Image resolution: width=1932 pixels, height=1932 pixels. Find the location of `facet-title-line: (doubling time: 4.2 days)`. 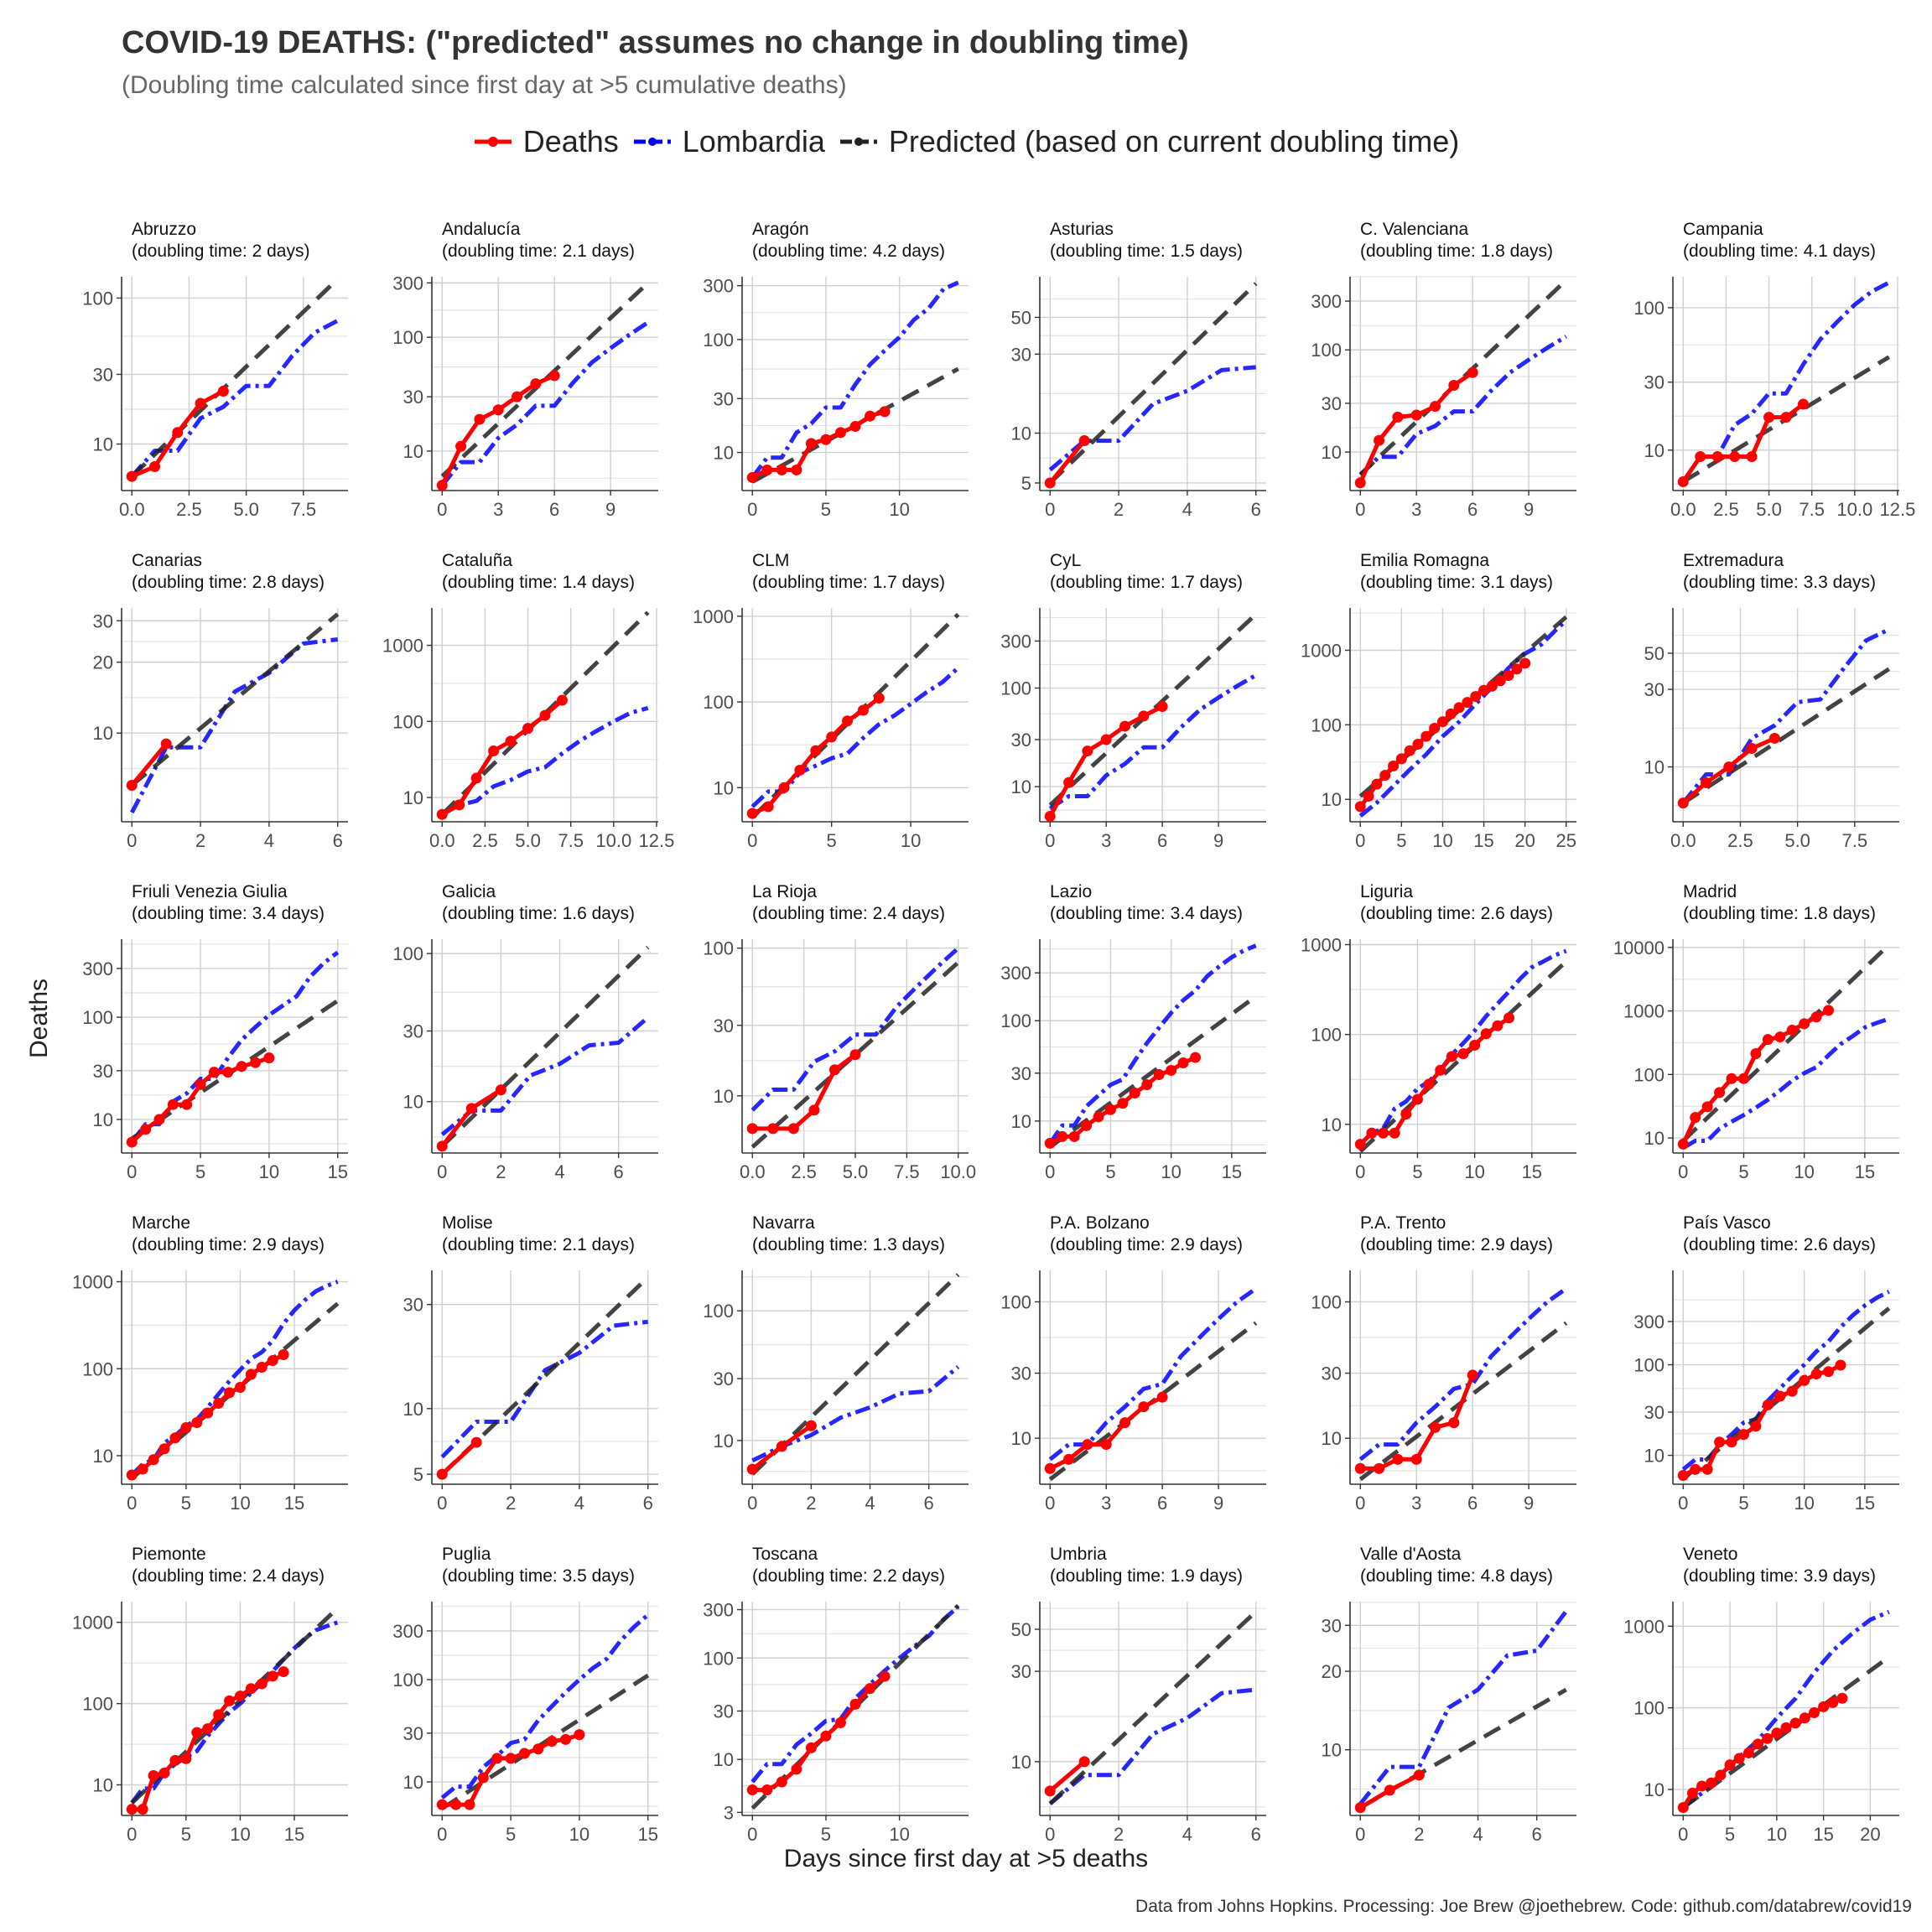

facet-title-line: (doubling time: 4.2 days) is located at coordinates (848, 251).